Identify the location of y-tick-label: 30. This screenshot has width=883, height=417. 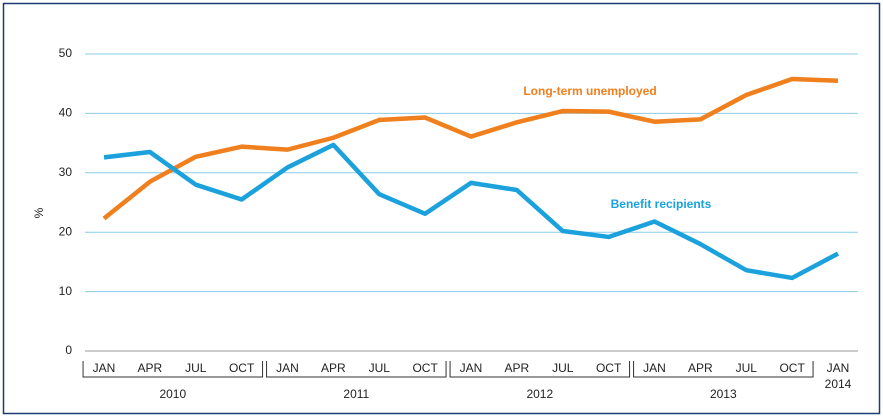
(66, 172).